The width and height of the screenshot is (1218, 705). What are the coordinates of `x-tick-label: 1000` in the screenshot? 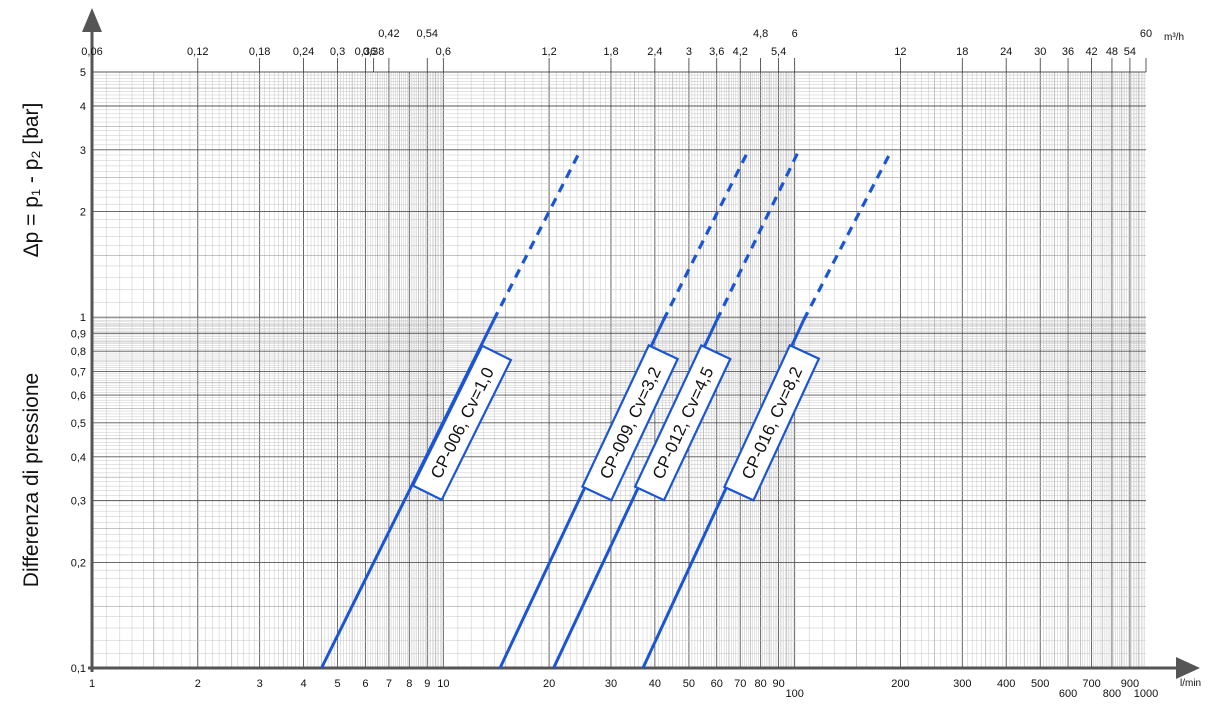 It's located at (1146, 694).